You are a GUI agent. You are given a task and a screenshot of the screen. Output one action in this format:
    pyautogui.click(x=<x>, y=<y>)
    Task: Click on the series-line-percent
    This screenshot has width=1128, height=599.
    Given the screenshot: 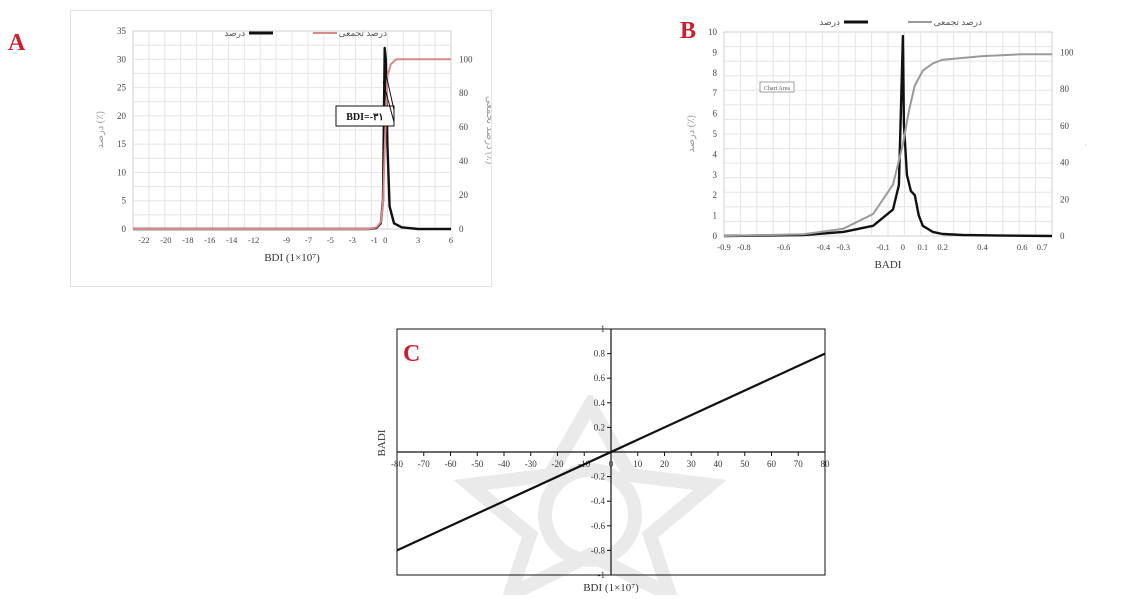 What is the action you would take?
    pyautogui.click(x=888, y=136)
    